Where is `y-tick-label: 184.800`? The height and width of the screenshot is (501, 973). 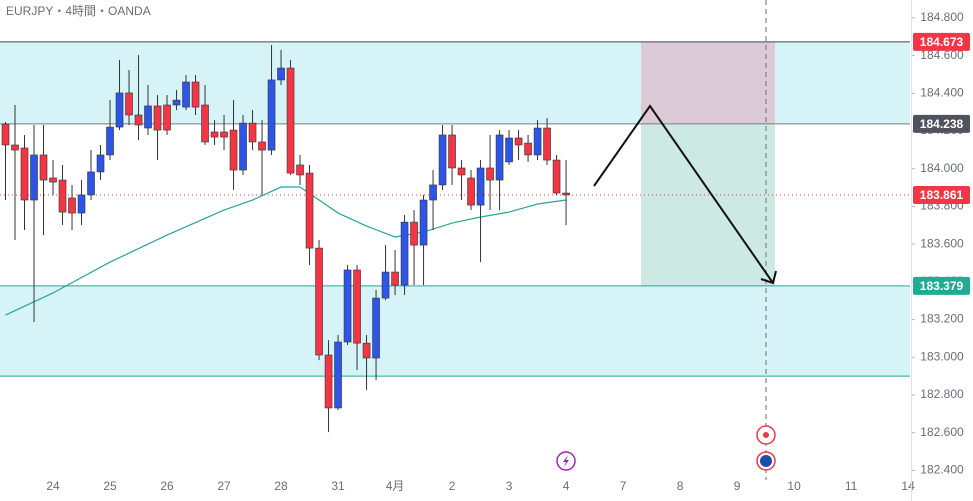
y-tick-label: 184.800 is located at coordinates (942, 17).